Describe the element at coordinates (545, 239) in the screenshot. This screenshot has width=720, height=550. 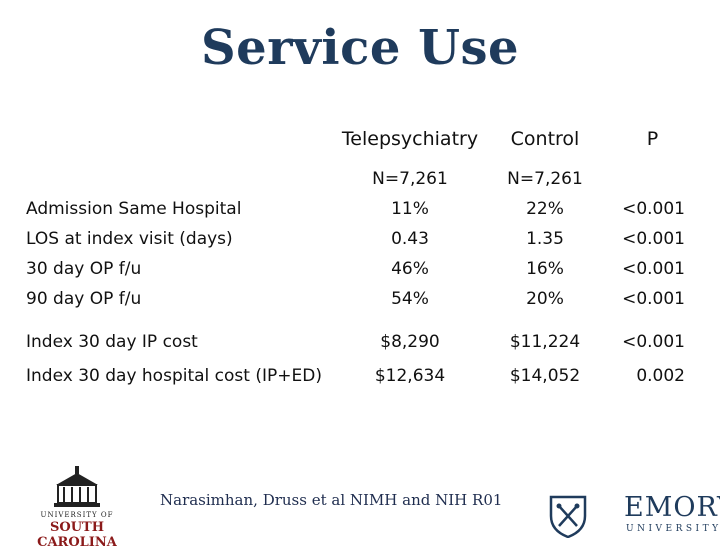
I see `control-value: 1.35` at that location.